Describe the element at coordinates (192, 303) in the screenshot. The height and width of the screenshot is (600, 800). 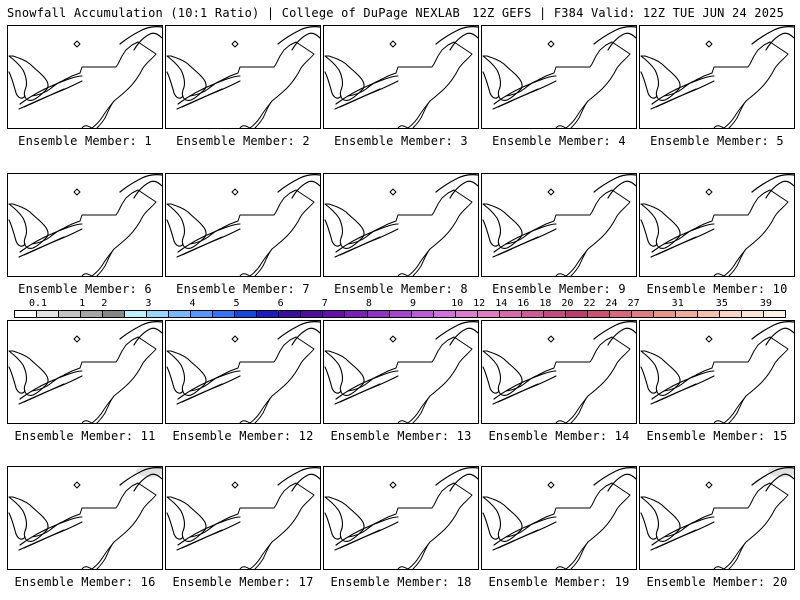
I see `colorbar-tick-label: 4` at that location.